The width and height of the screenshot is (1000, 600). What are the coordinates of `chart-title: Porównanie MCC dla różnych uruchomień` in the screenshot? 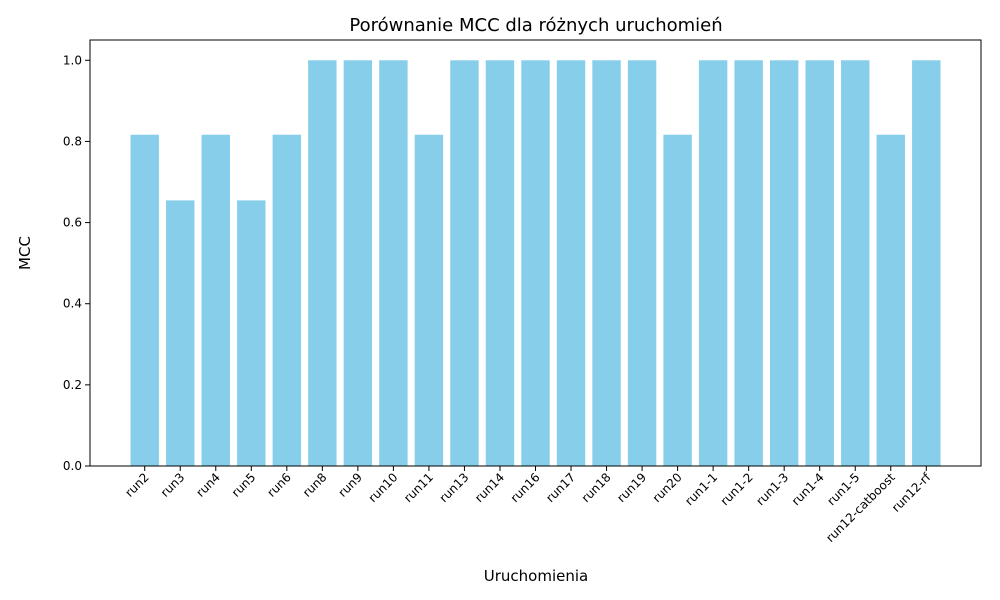 It's located at (535, 25).